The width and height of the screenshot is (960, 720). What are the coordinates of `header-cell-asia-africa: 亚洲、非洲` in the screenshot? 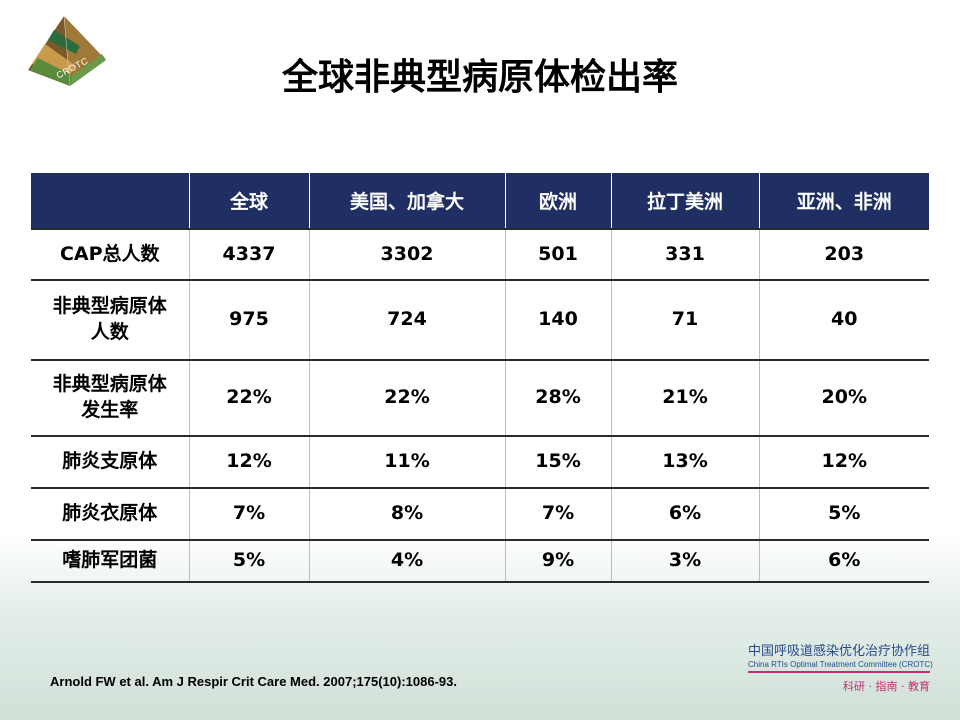 It's located at (843, 201).